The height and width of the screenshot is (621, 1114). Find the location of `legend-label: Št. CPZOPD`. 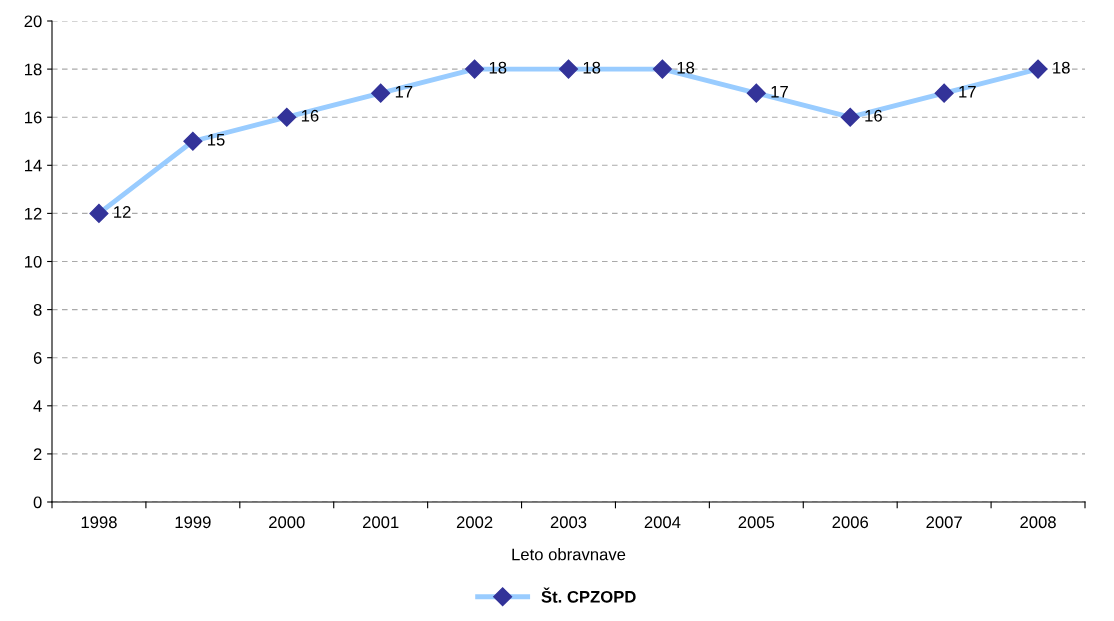

legend-label: Št. CPZOPD is located at coordinates (588, 595).